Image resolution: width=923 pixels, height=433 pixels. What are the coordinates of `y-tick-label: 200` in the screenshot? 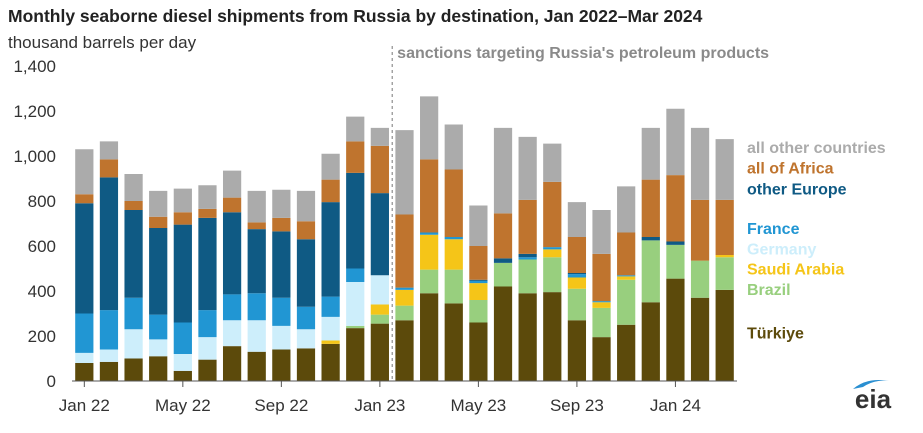 It's located at (42, 336).